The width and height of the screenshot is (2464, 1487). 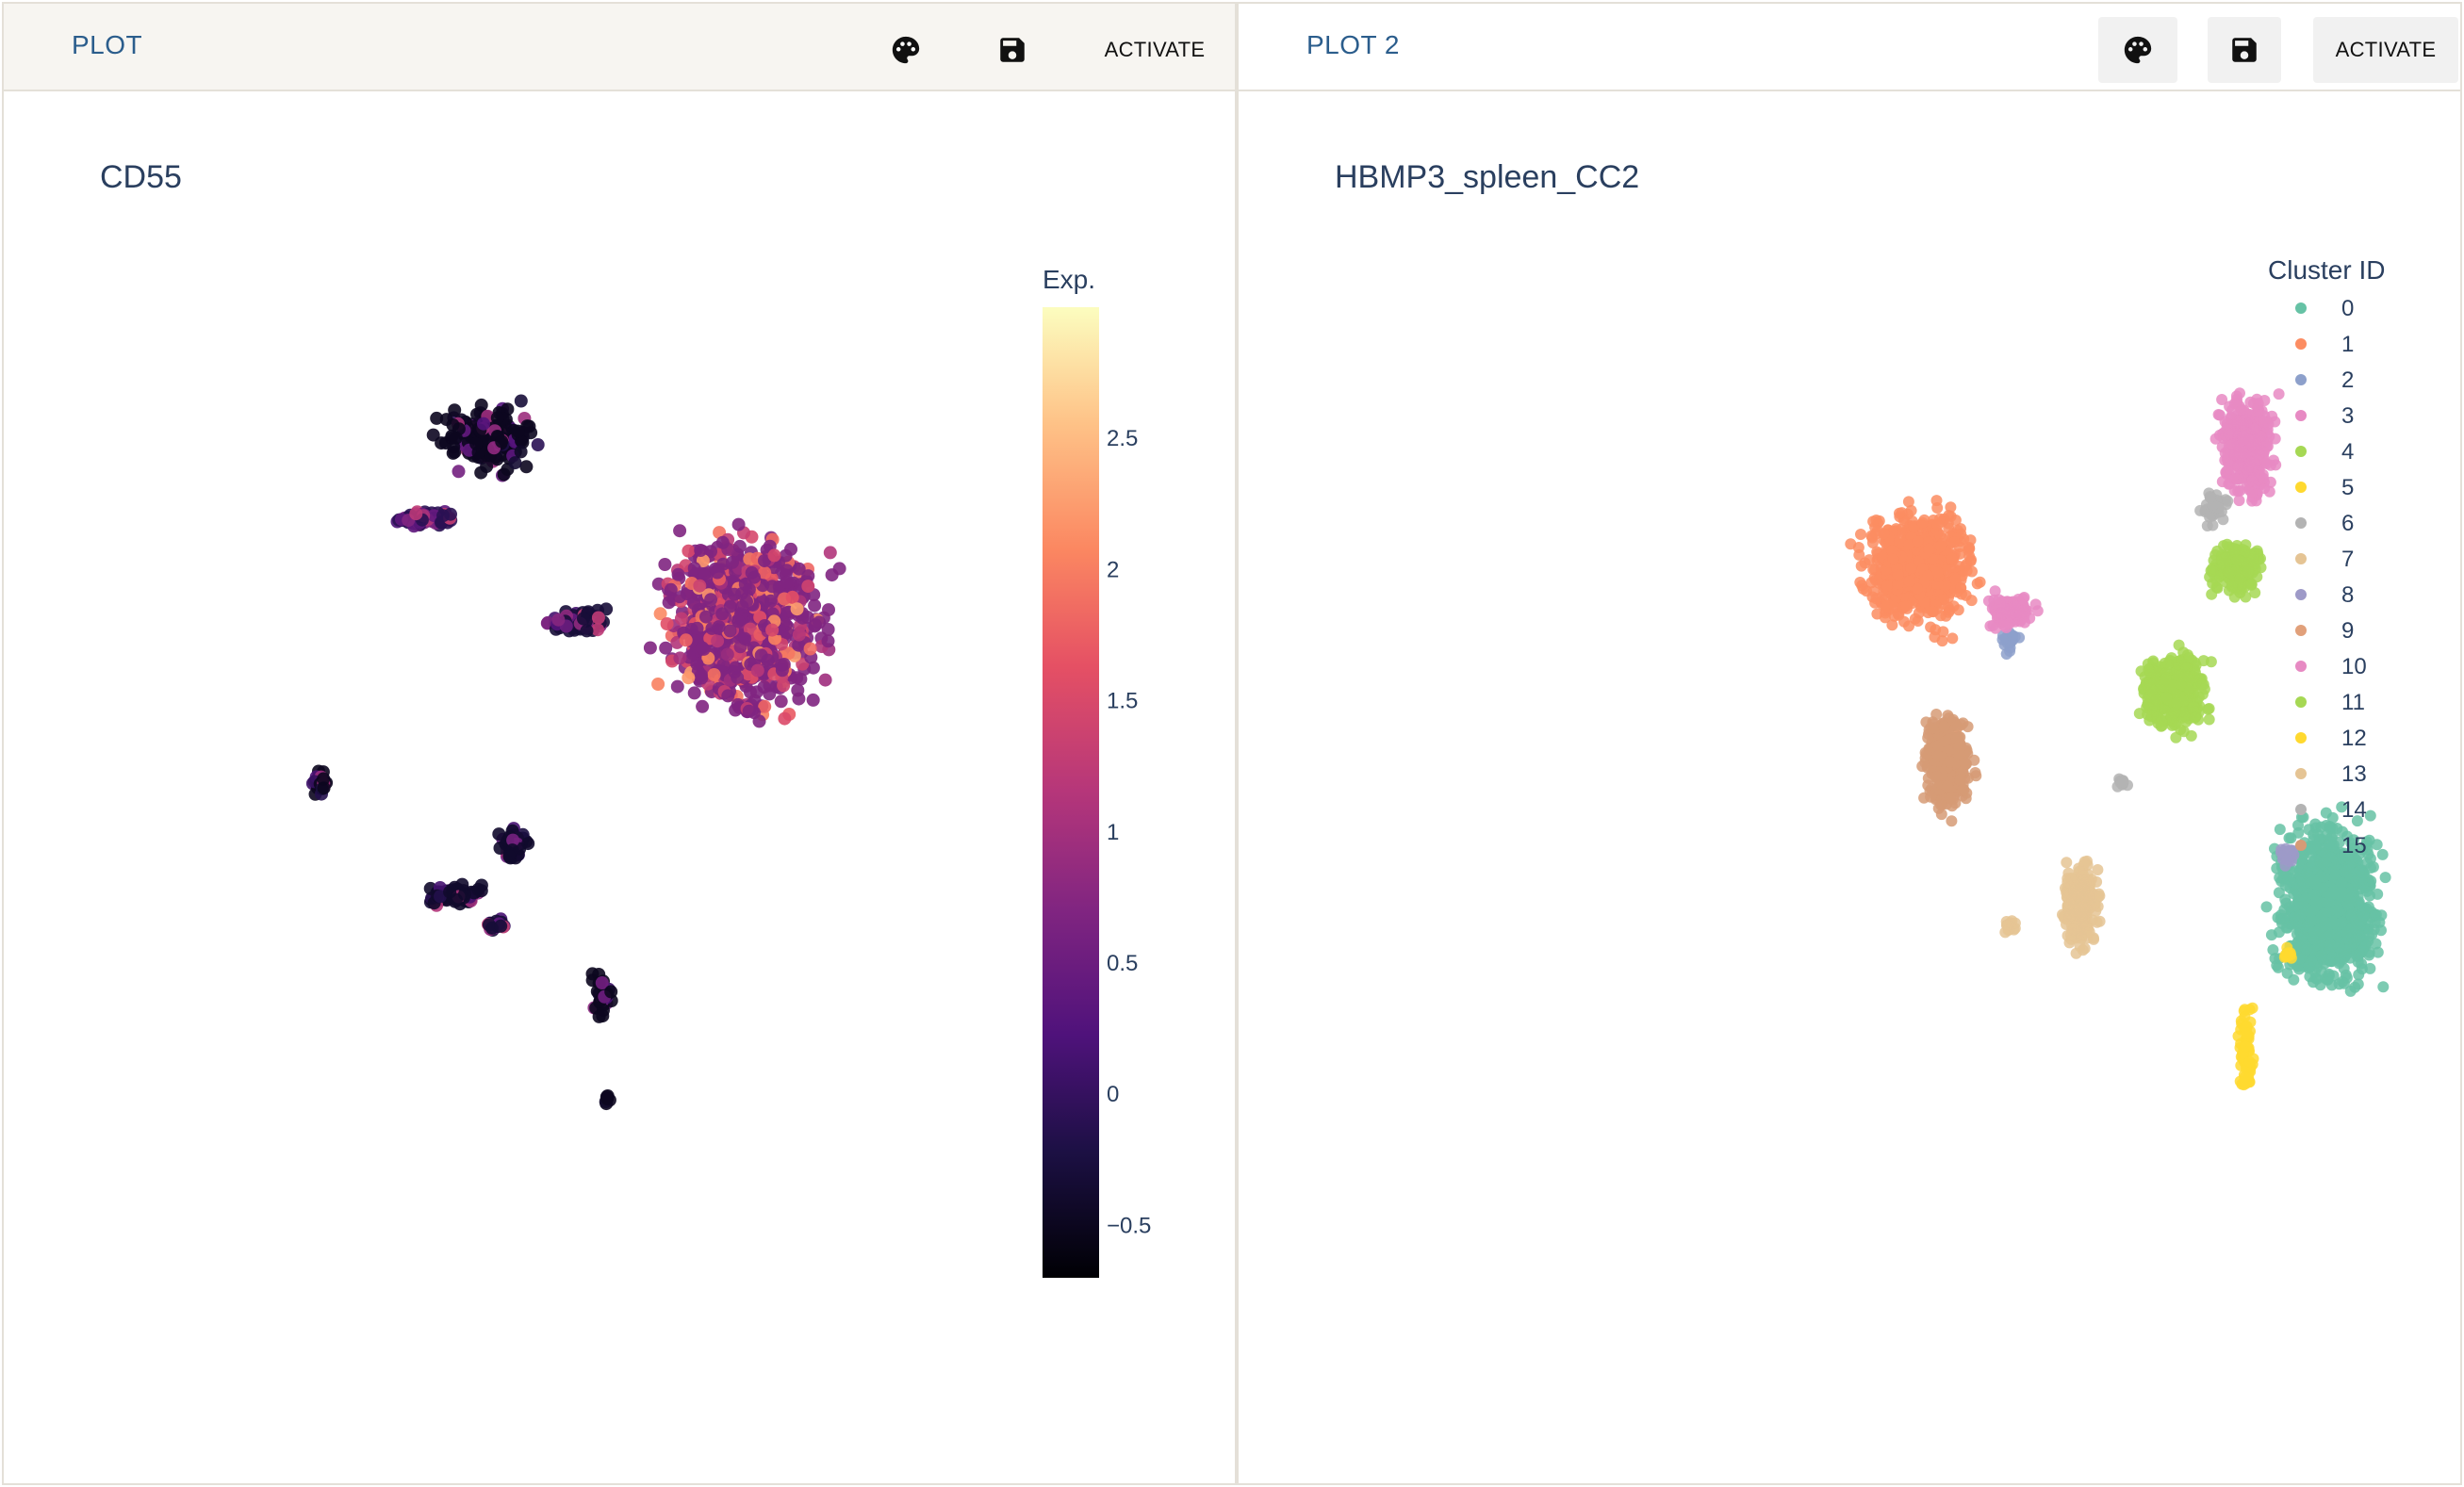 What do you see at coordinates (619, 47) in the screenshot?
I see `plot-toolbar: PLOT ACTIVATE` at bounding box center [619, 47].